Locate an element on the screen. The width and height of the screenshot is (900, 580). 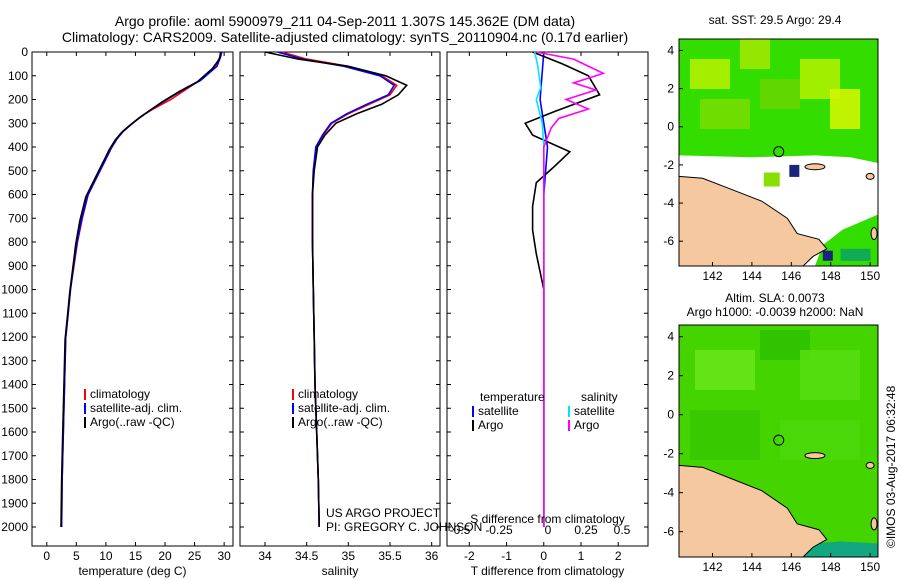
x-tick-label: -2 is located at coordinates (469, 556).